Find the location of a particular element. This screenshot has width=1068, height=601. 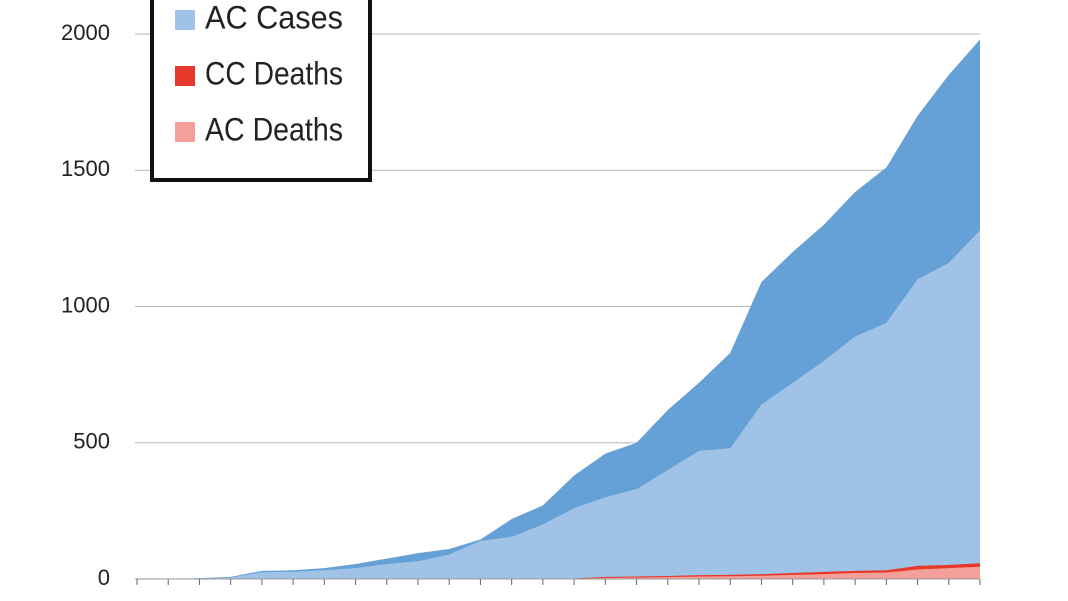

y-tick-label: 0 is located at coordinates (104, 577).